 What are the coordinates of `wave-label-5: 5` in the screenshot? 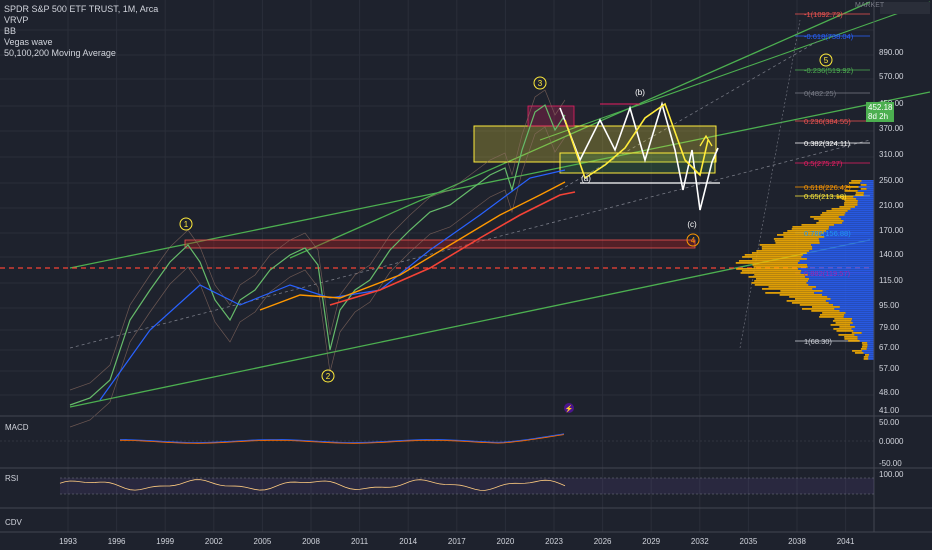 It's located at (826, 60).